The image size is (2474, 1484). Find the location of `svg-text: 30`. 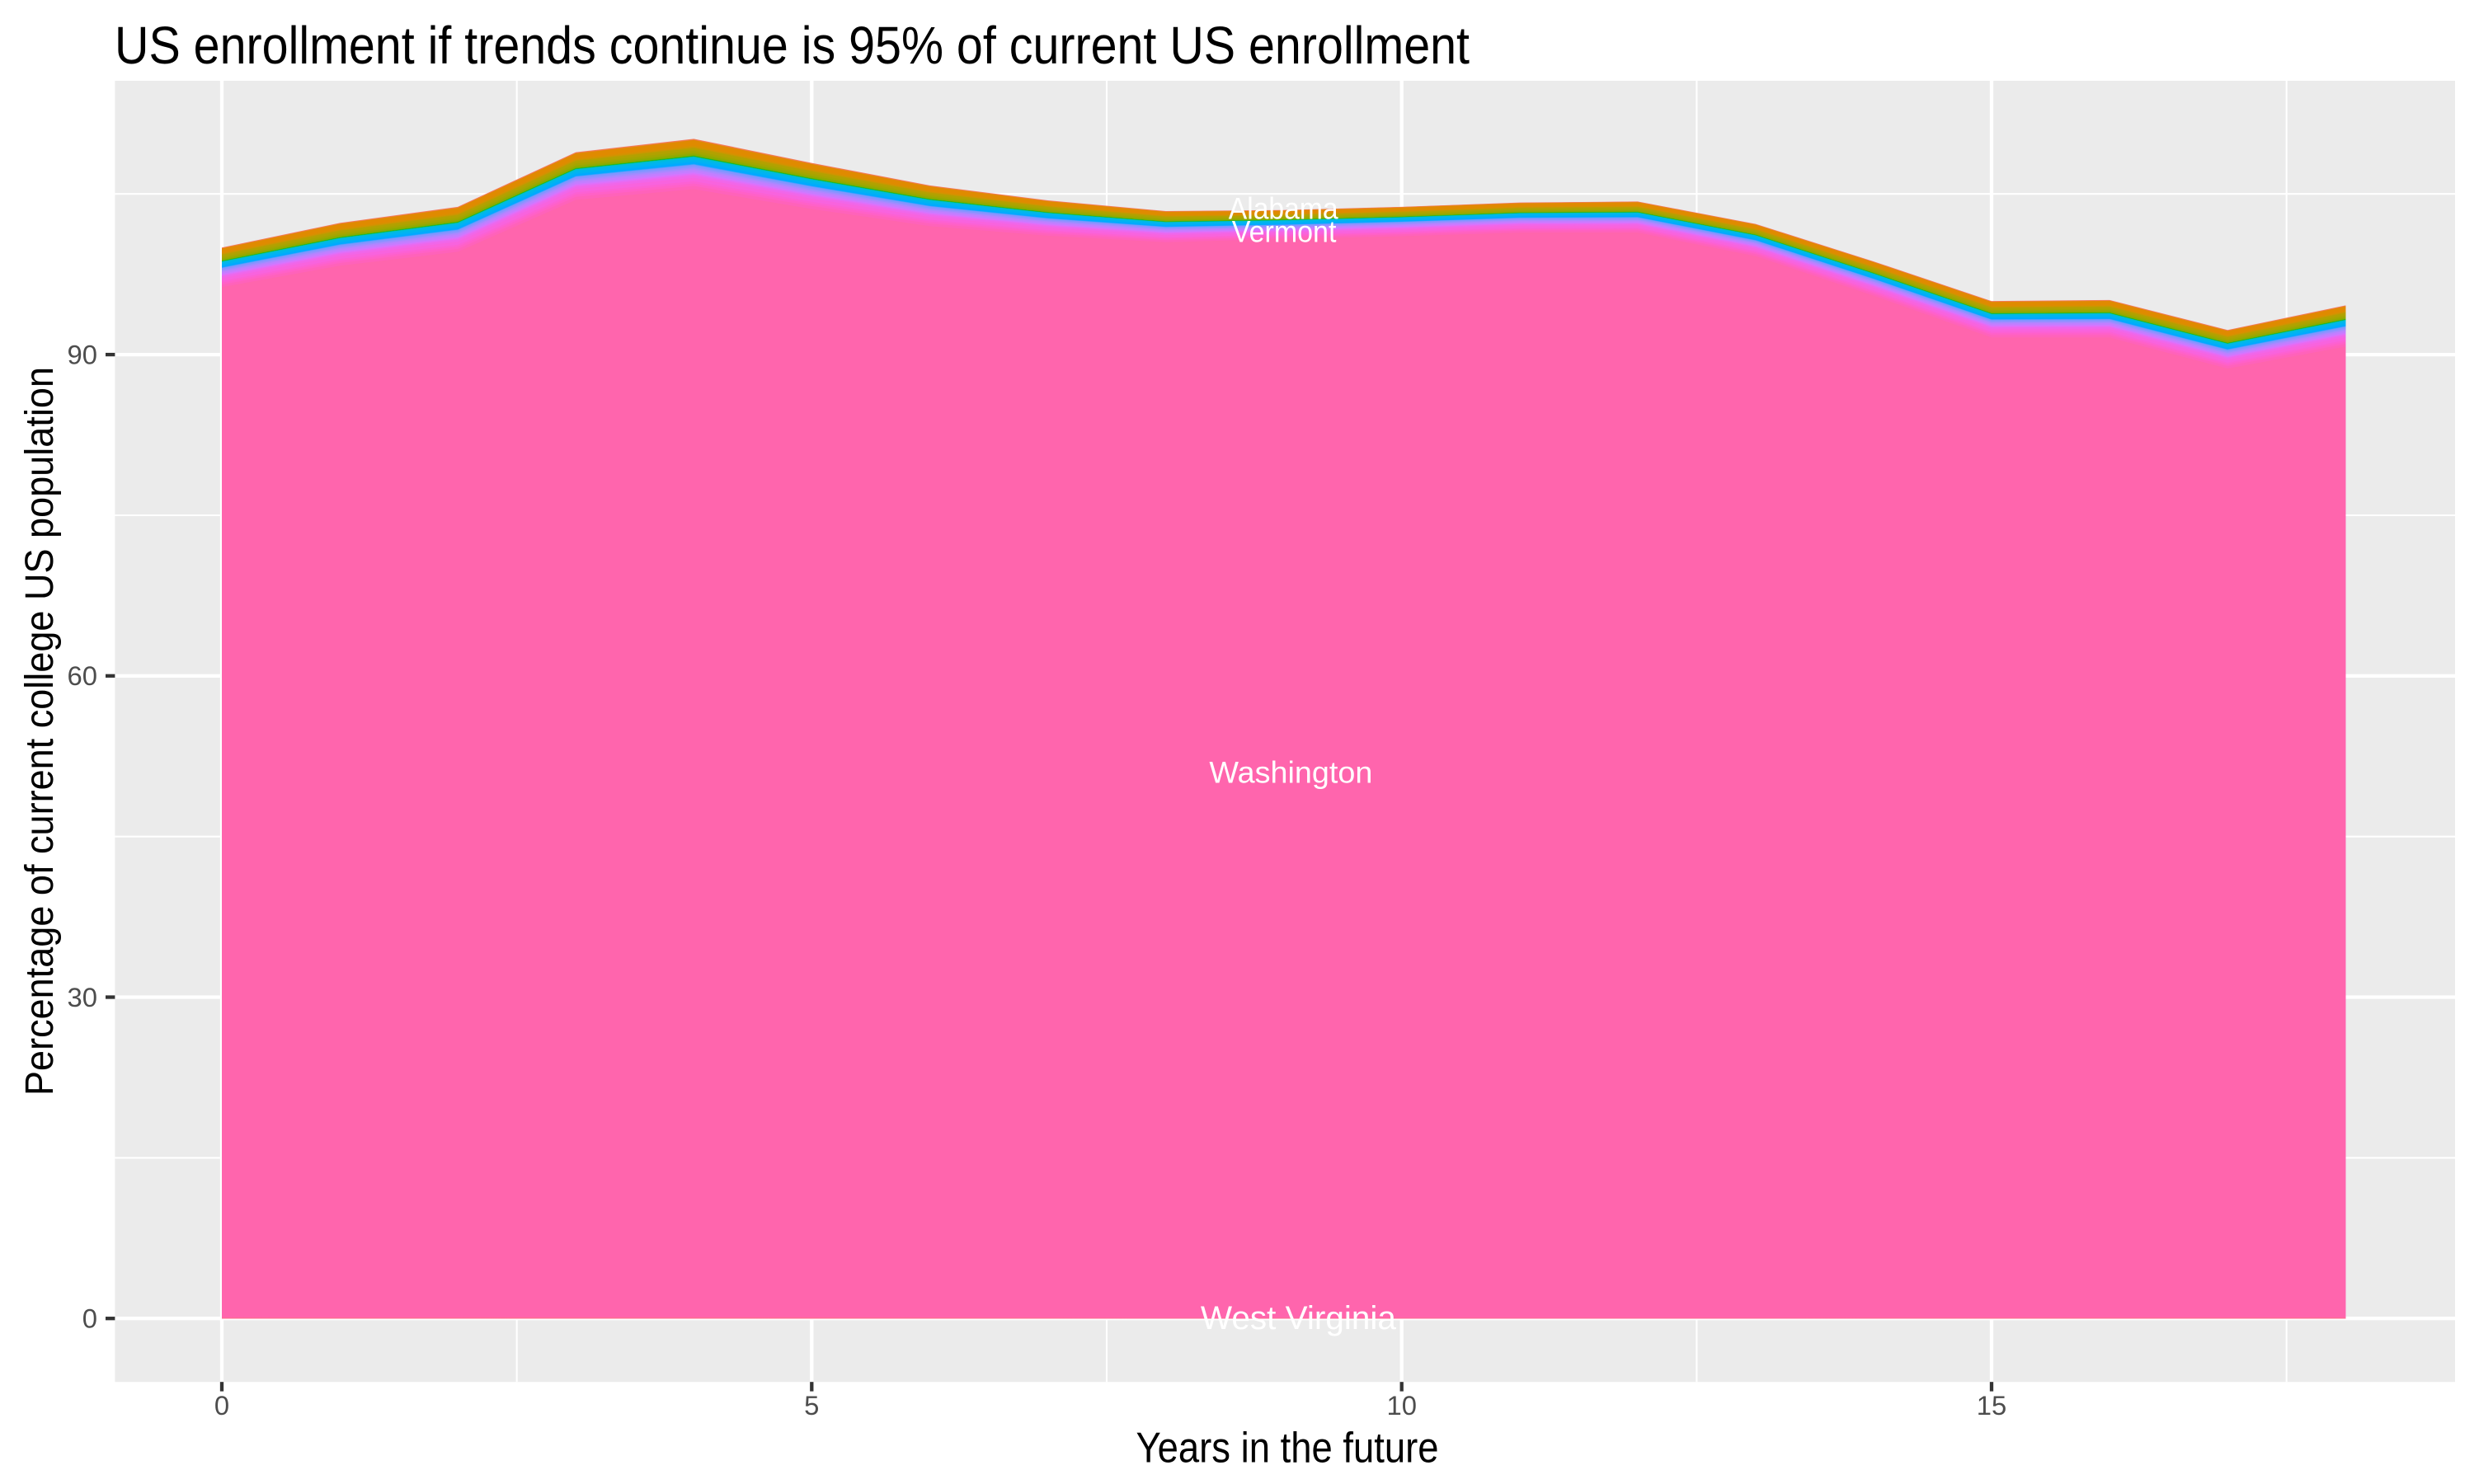

svg-text: 30 is located at coordinates (82, 997).